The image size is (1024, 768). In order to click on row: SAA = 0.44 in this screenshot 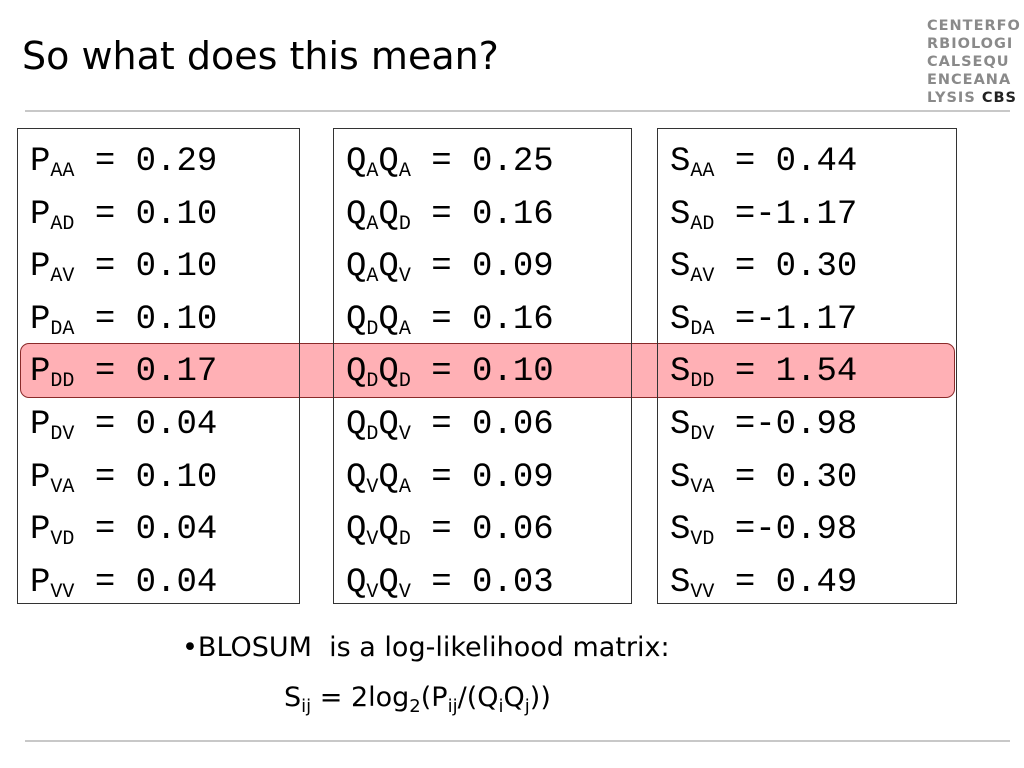, I will do `click(763, 162)`.